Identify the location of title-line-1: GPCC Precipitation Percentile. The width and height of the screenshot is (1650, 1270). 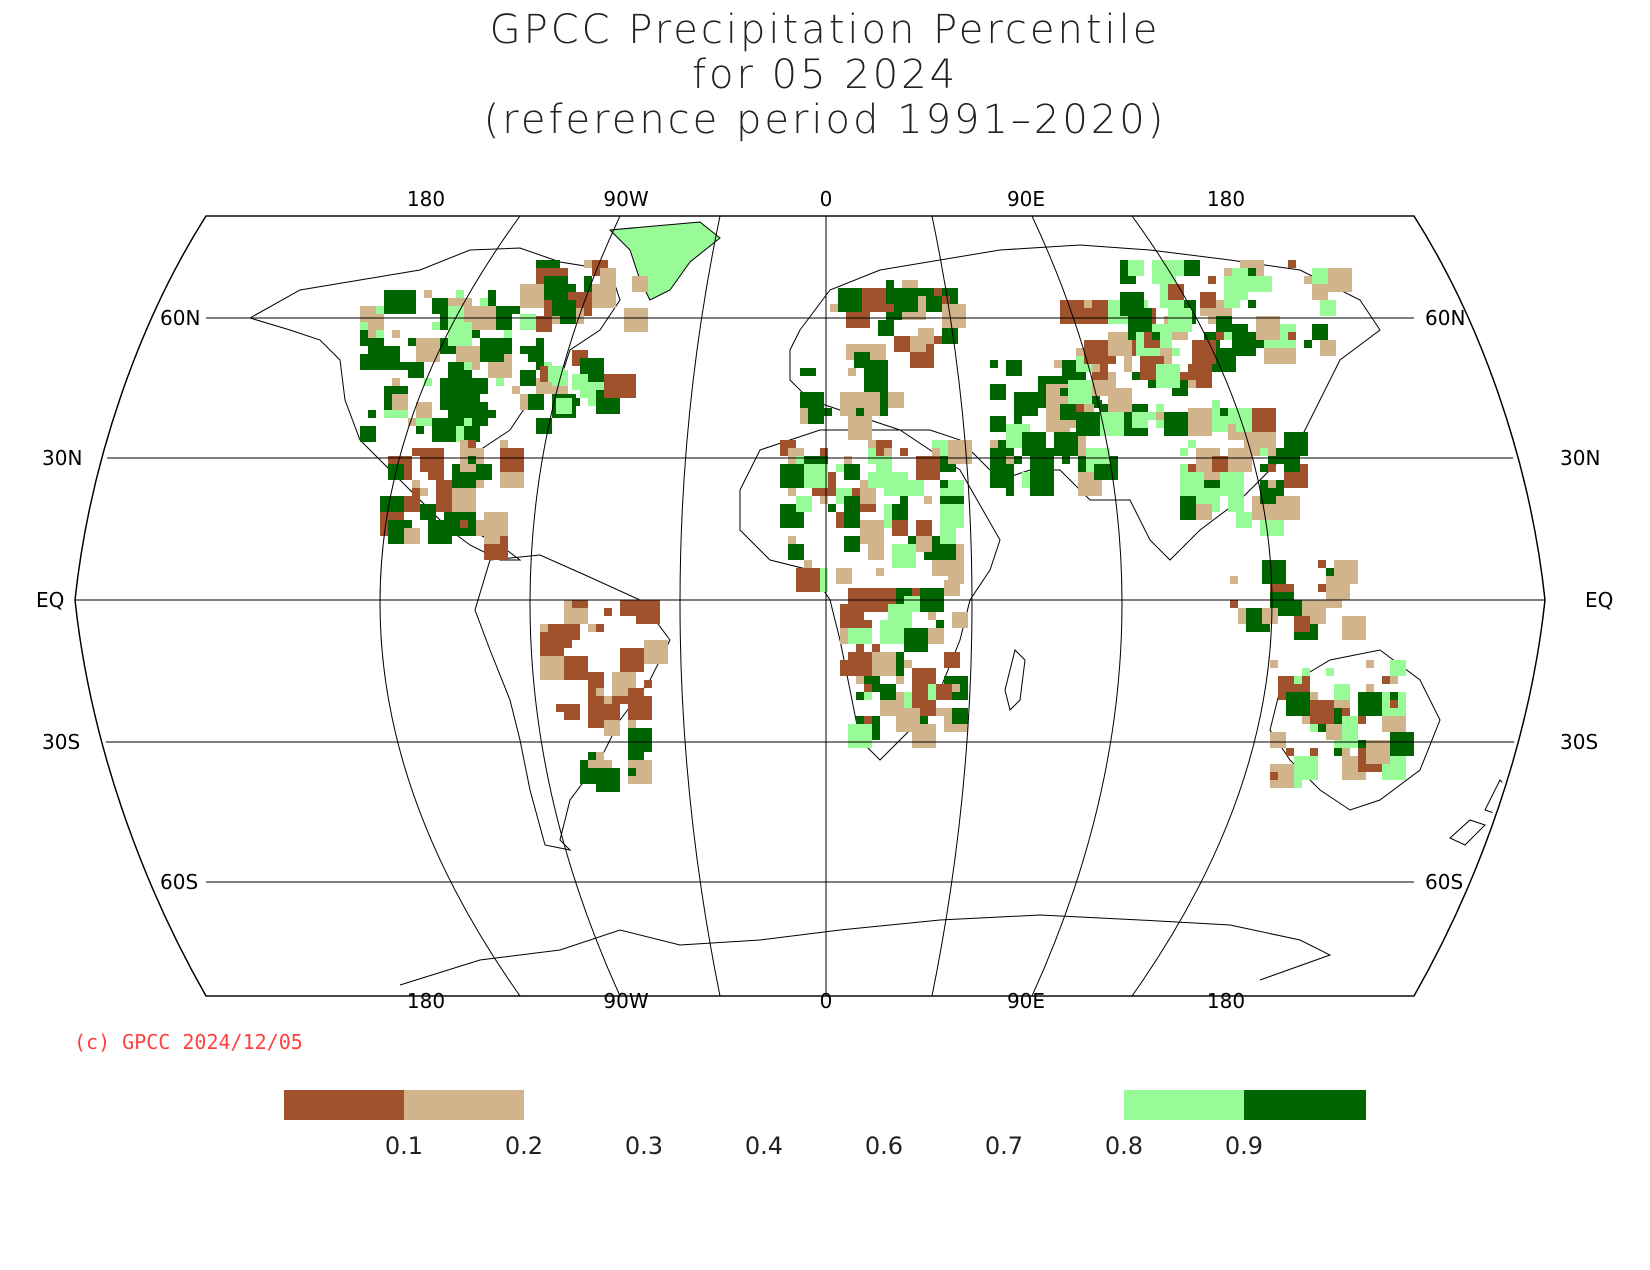
(825, 30).